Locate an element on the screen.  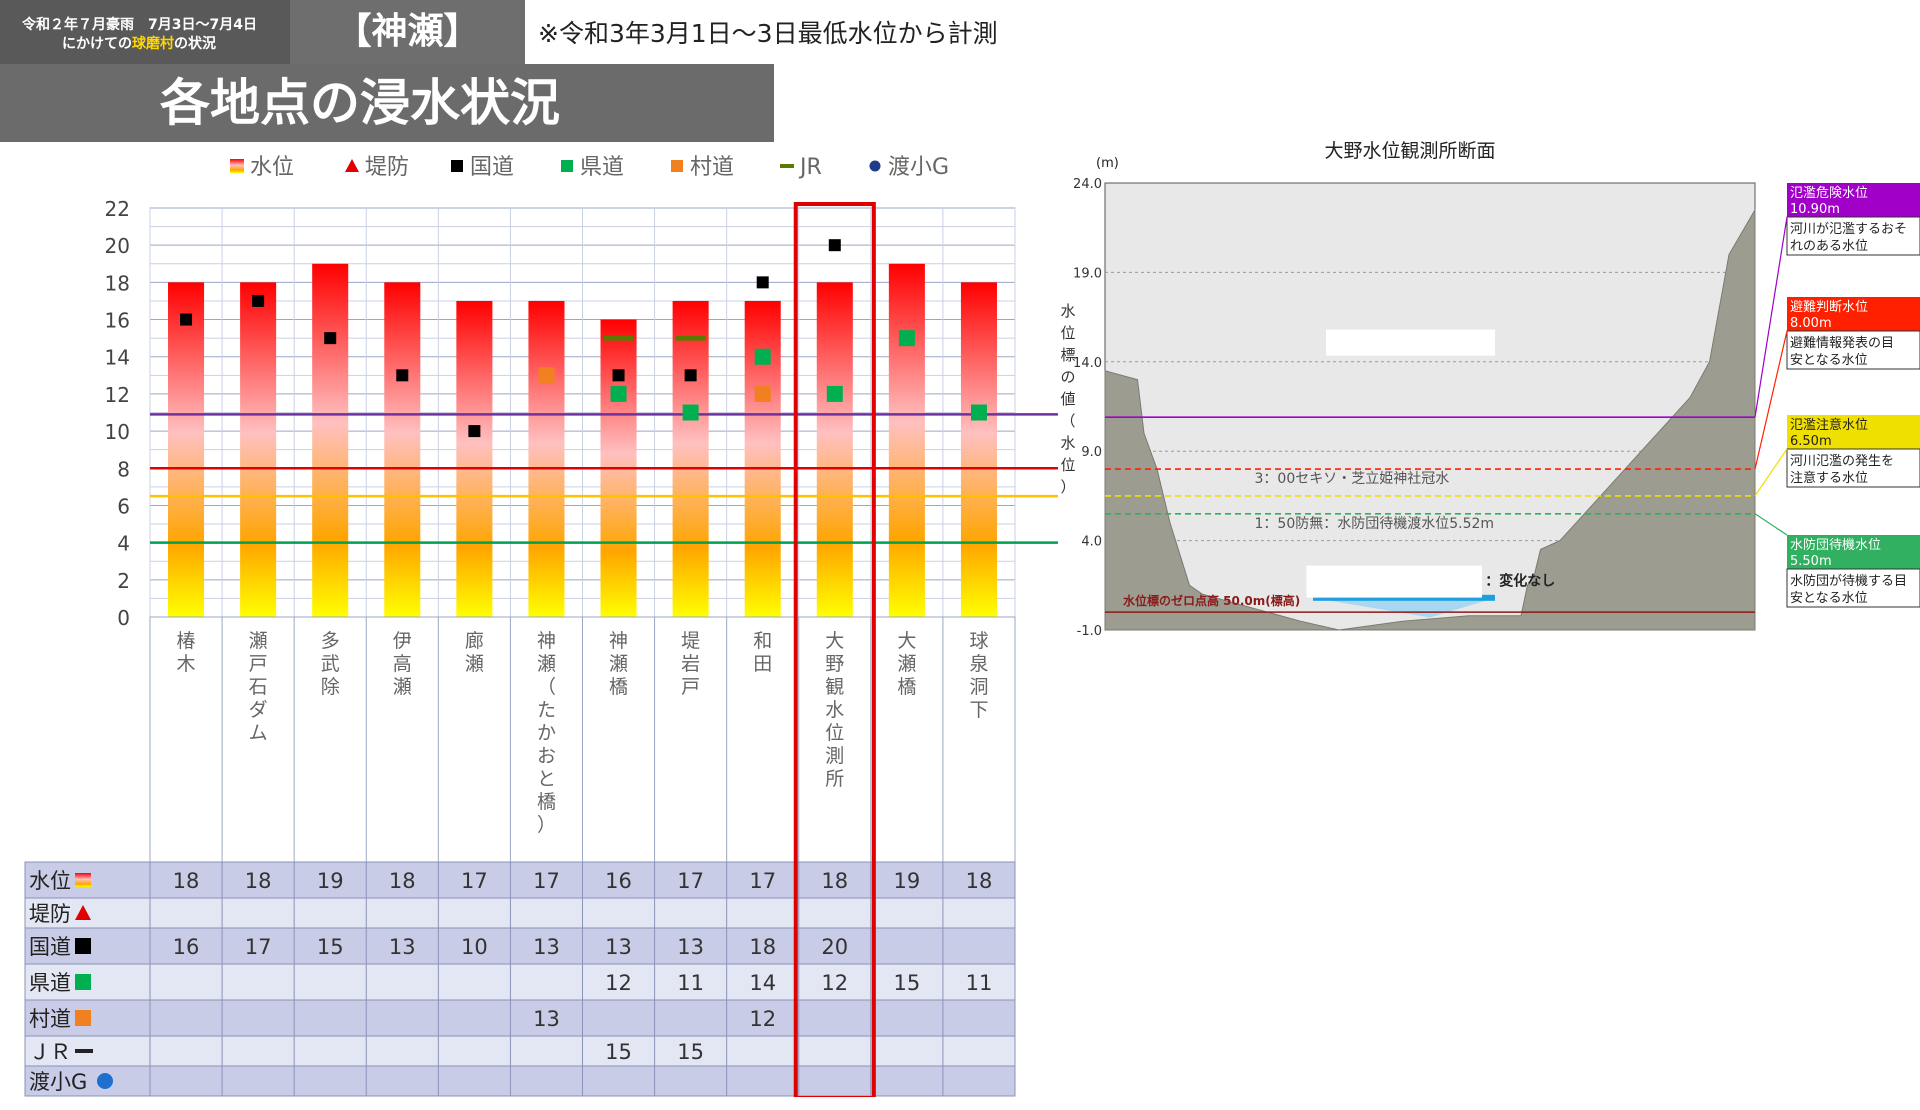
table-icon is located at coordinates (83, 982).